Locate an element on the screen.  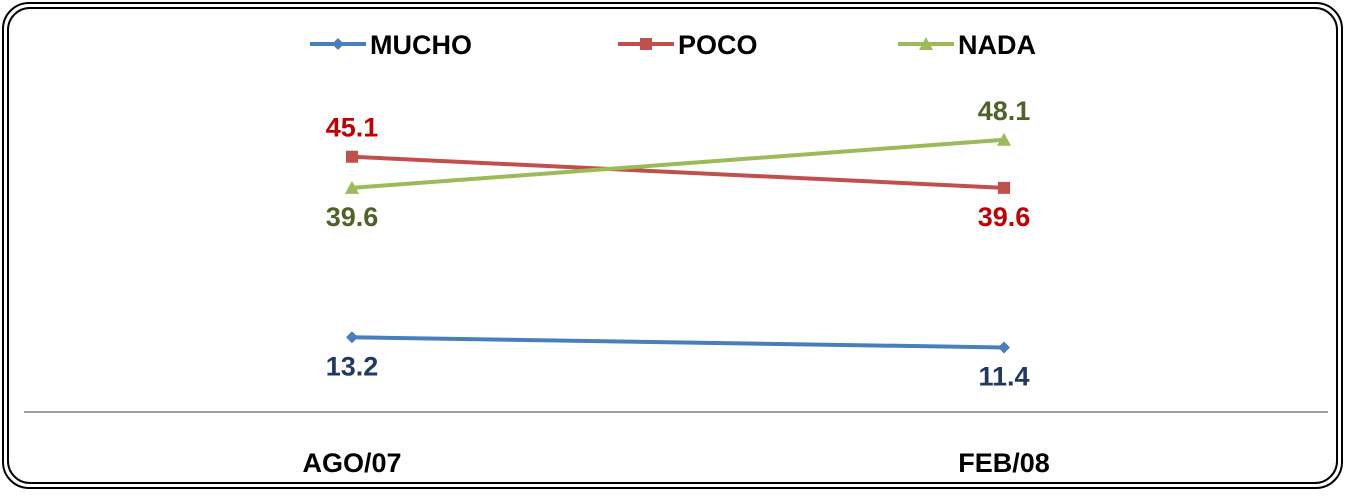
data-label-mucho-1: 11.4 is located at coordinates (1003, 376).